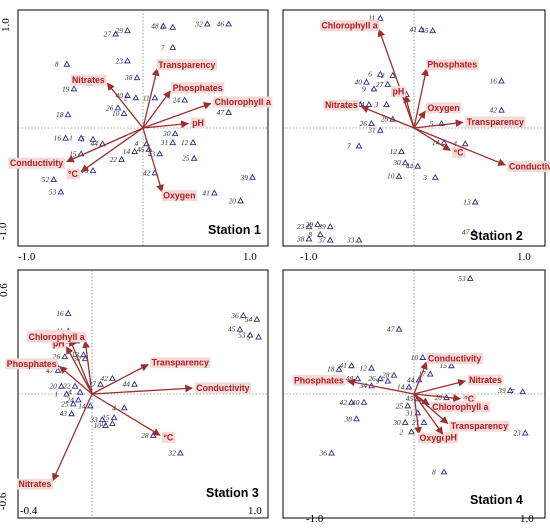 The height and width of the screenshot is (530, 550). What do you see at coordinates (65, 403) in the screenshot?
I see `site-label-25: 25` at bounding box center [65, 403].